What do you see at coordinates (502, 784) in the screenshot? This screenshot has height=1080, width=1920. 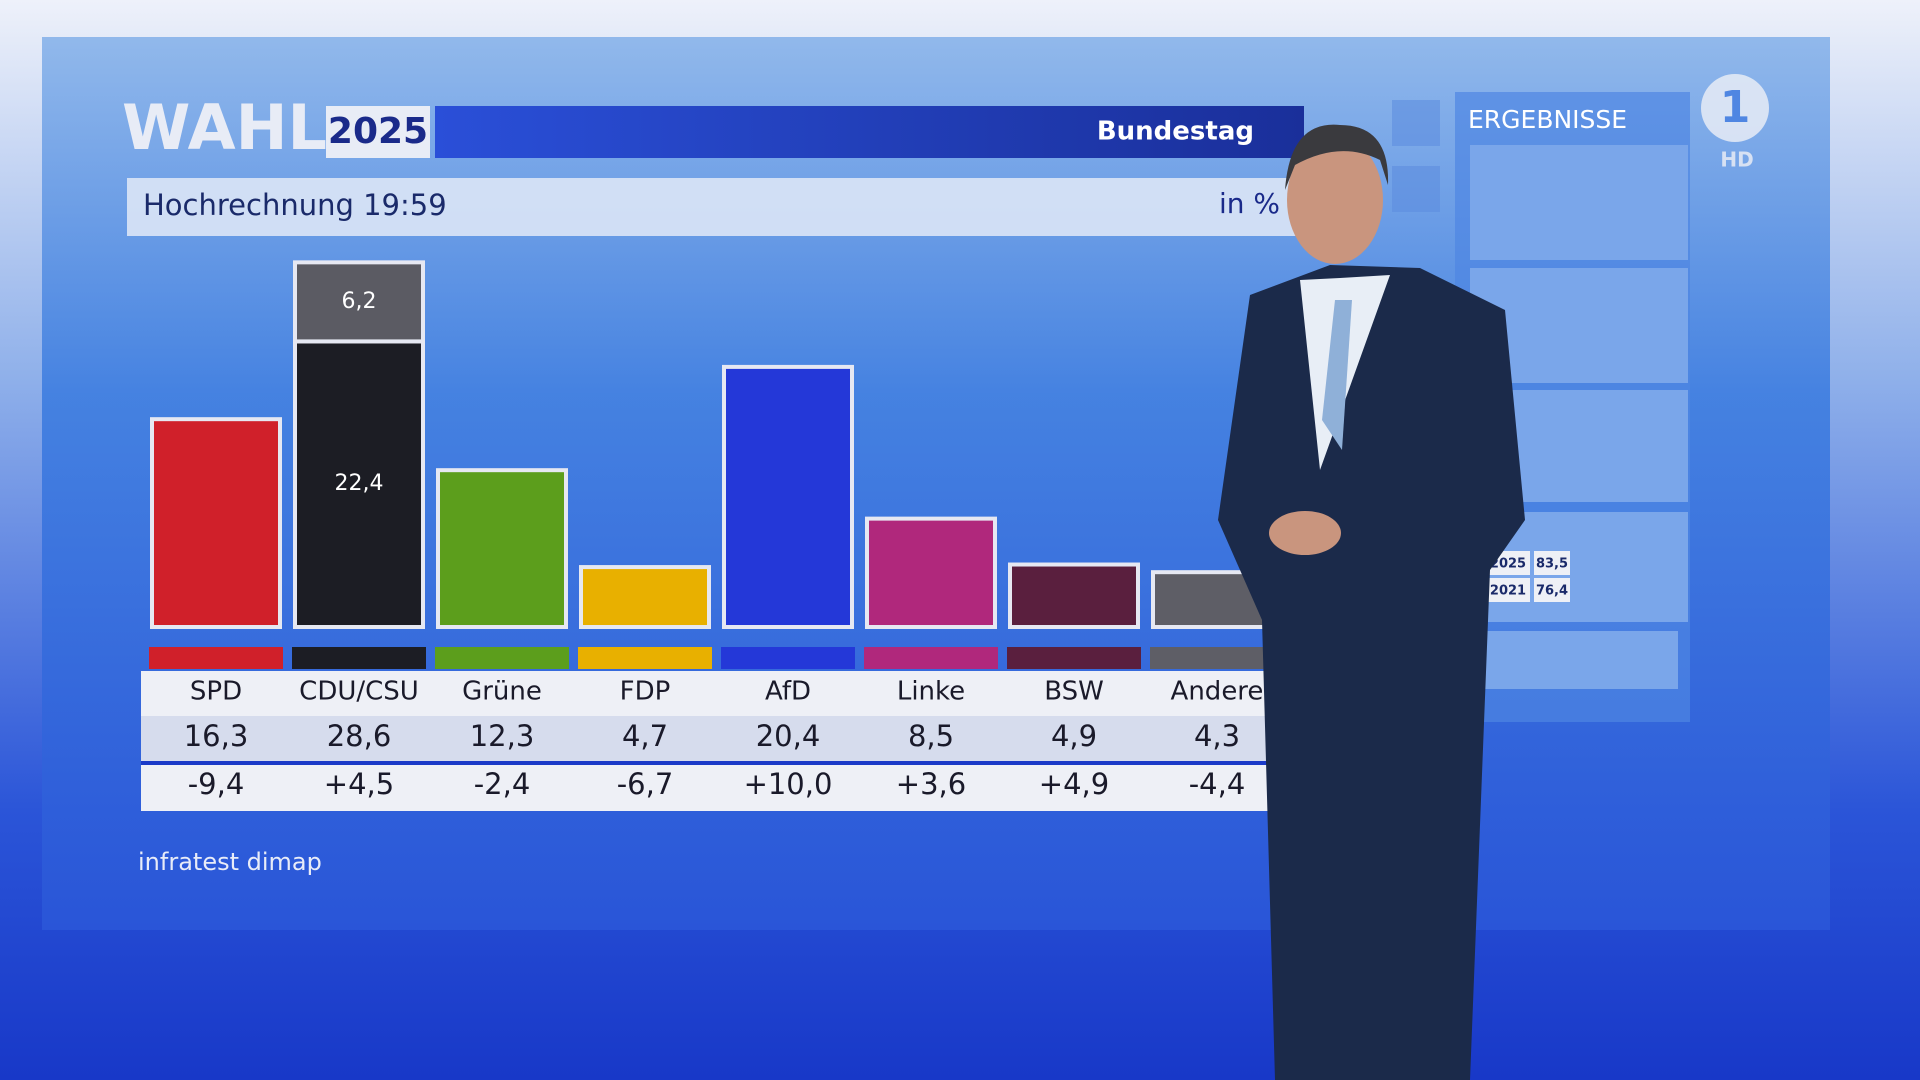 I see `change-label: -2,4` at bounding box center [502, 784].